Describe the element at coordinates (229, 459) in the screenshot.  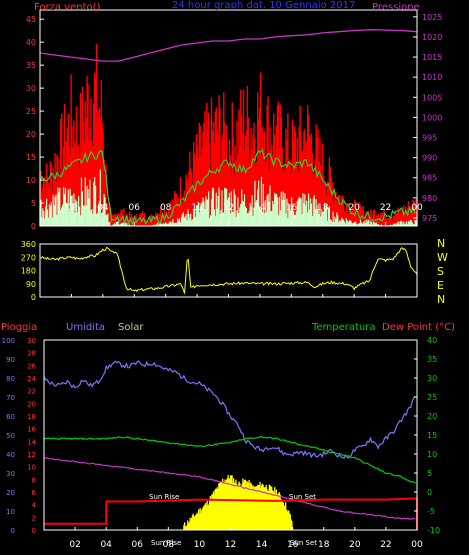
I see `temperature-line` at that location.